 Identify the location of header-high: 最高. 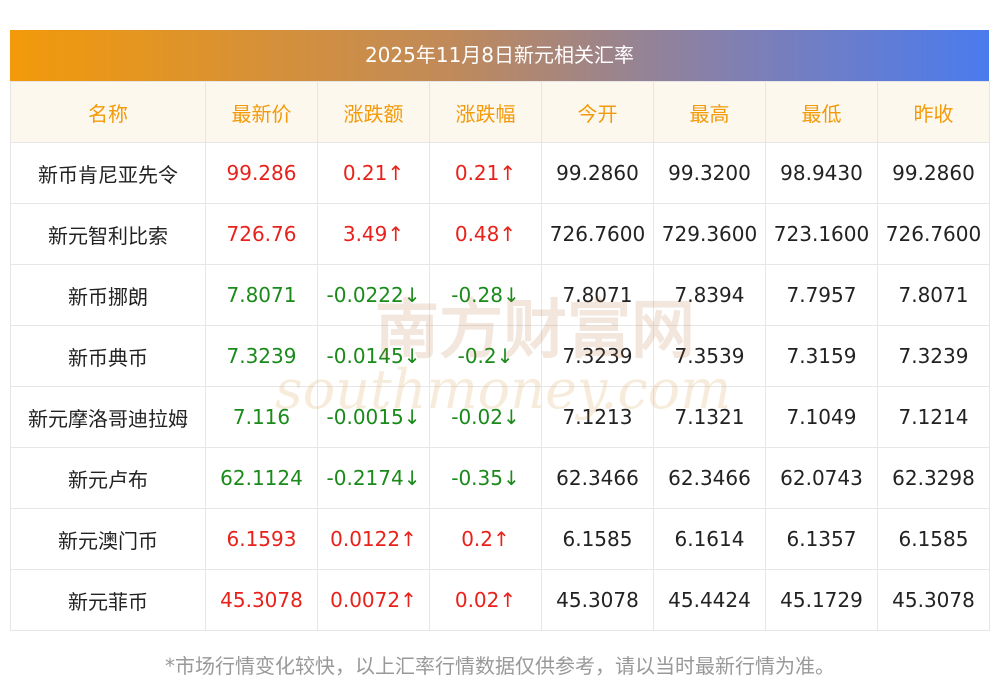
(709, 112).